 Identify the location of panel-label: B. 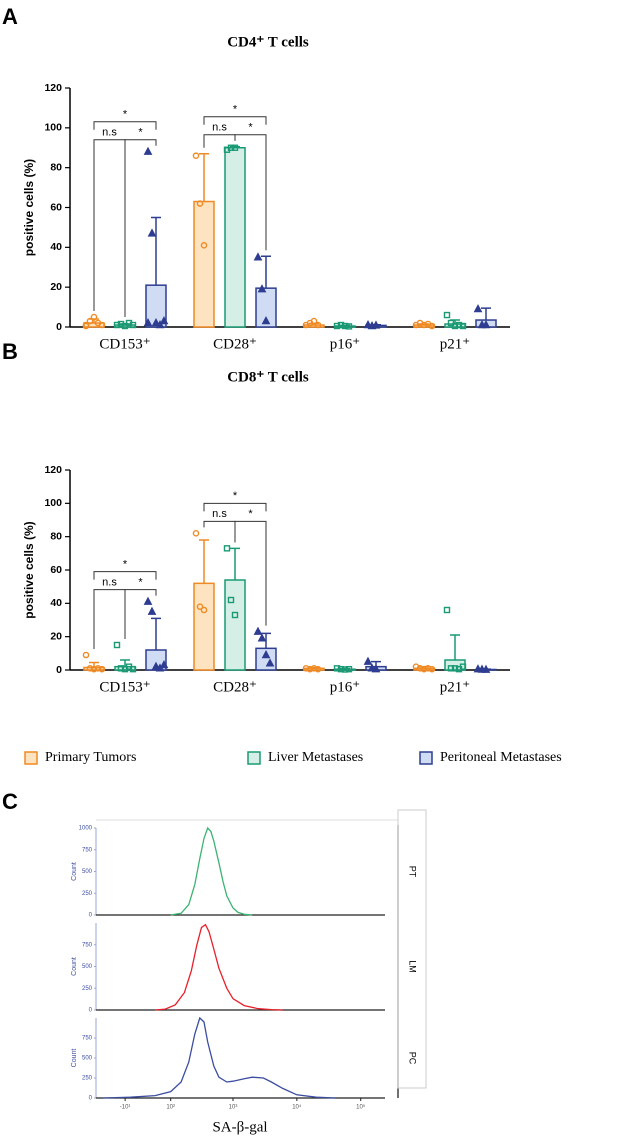
(10, 351).